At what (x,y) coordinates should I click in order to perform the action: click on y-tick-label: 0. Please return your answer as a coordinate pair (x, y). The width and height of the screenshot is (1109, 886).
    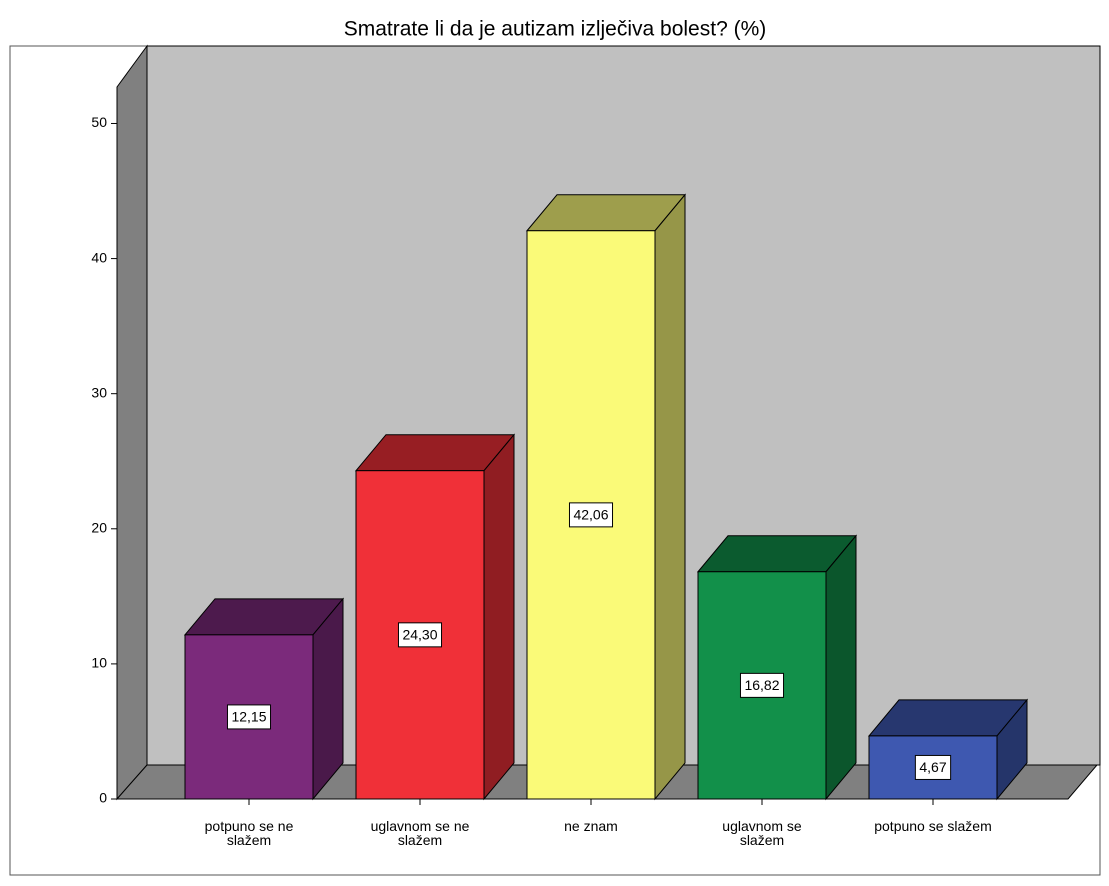
    Looking at the image, I should click on (103, 798).